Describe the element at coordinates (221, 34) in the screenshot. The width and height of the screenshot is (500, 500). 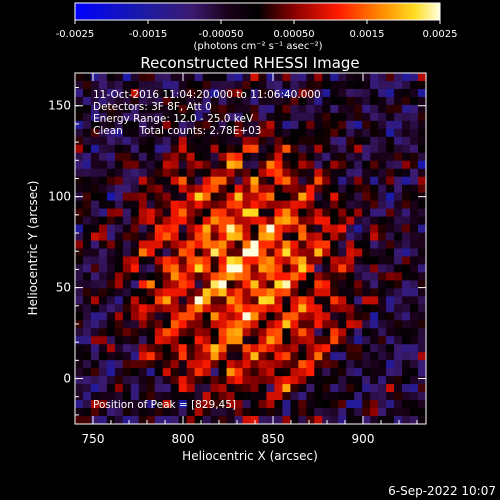
I see `colorbar-tick-label: -0.00050` at that location.